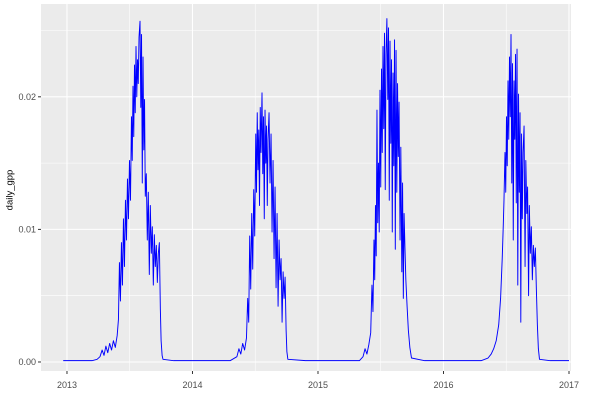 The height and width of the screenshot is (400, 600). Describe the element at coordinates (318, 385) in the screenshot. I see `x-axis-tick-label: 2015` at that location.